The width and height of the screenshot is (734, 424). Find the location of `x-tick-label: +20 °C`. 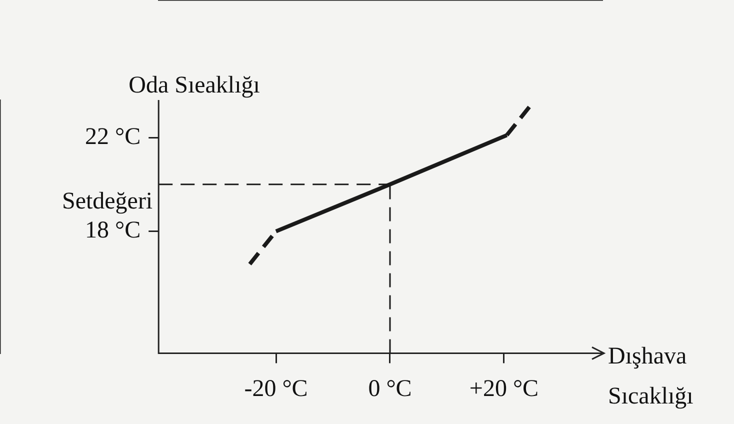

x-tick-label: +20 °C is located at coordinates (504, 389).